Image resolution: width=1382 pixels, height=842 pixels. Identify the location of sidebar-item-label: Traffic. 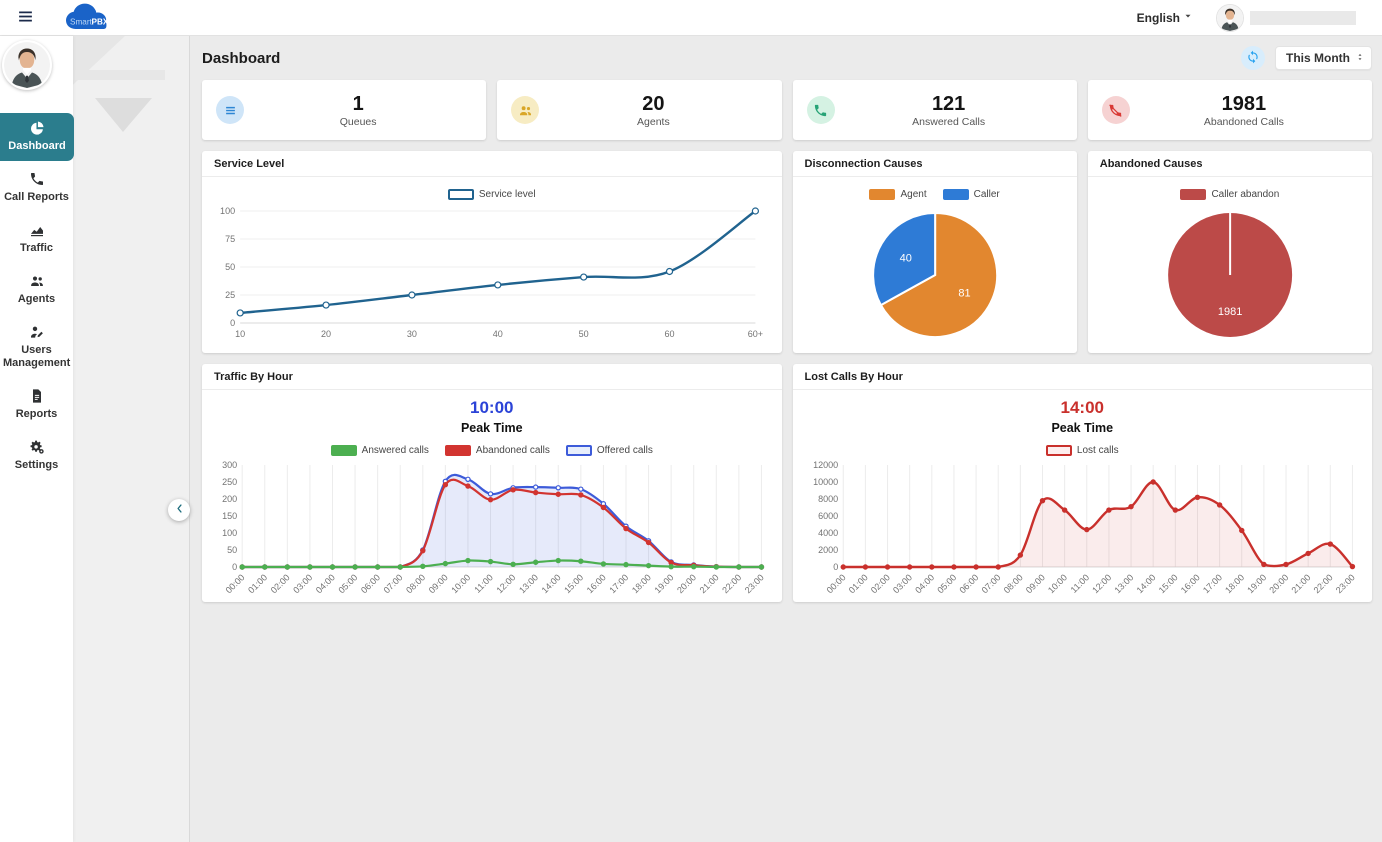
(36, 248).